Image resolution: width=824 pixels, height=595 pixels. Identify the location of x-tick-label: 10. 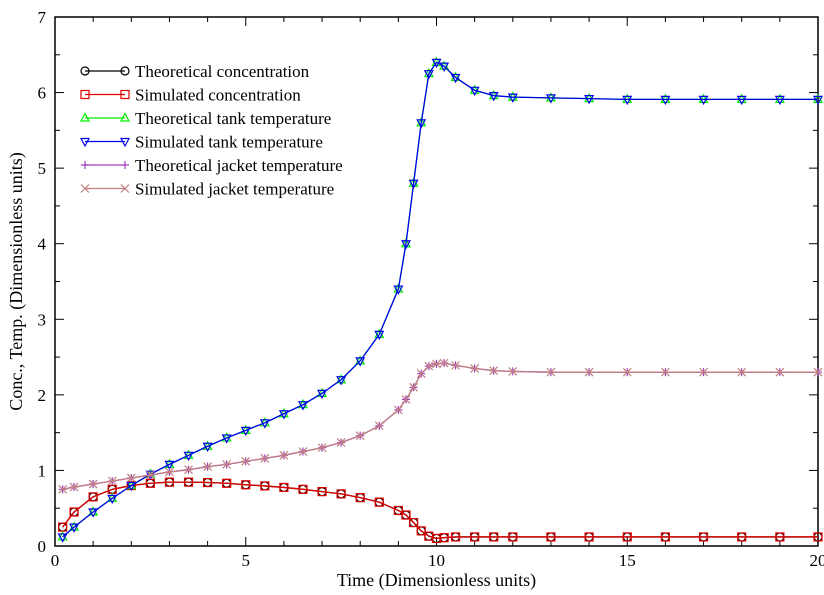
(436, 560).